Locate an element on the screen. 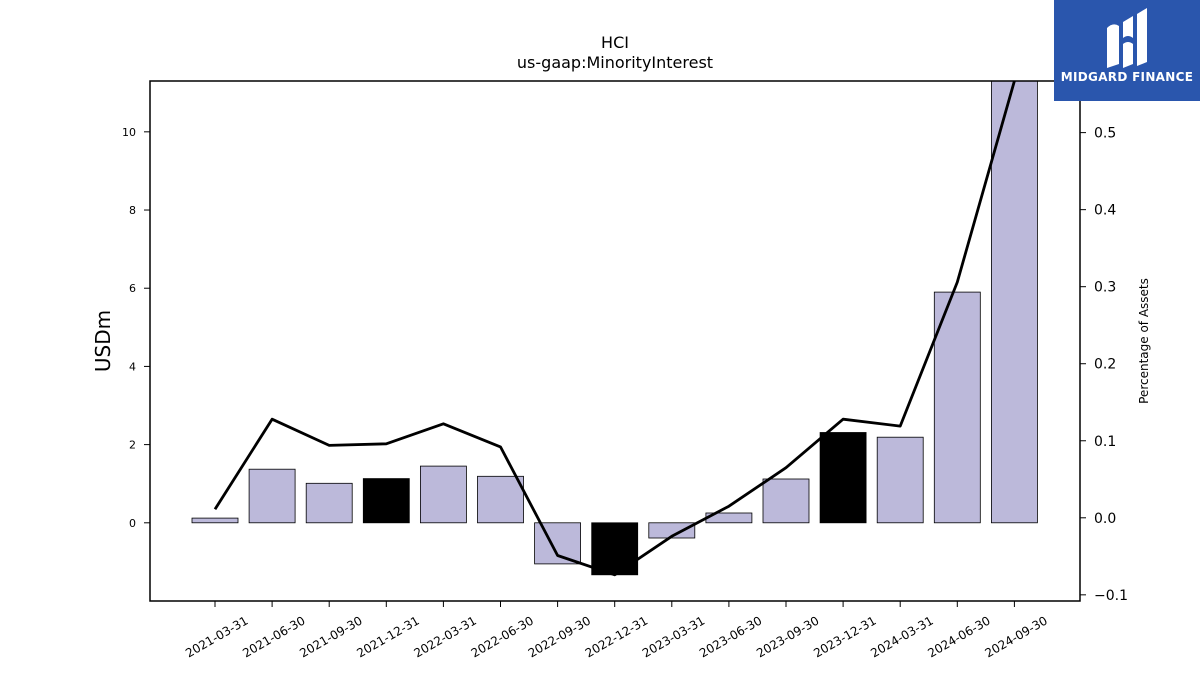 Image resolution: width=1200 pixels, height=675 pixels. x-tick-label: 2023-12-31 is located at coordinates (844, 636).